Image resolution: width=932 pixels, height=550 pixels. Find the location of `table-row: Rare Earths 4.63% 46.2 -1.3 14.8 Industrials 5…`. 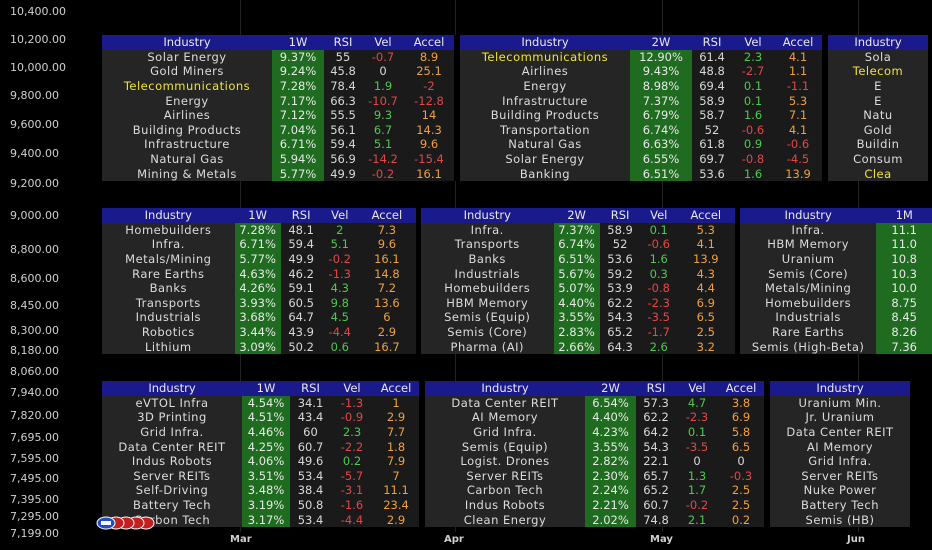

table-row: Rare Earths 4.63% 46.2 -1.3 14.8 Industrials 5… is located at coordinates (517, 273).